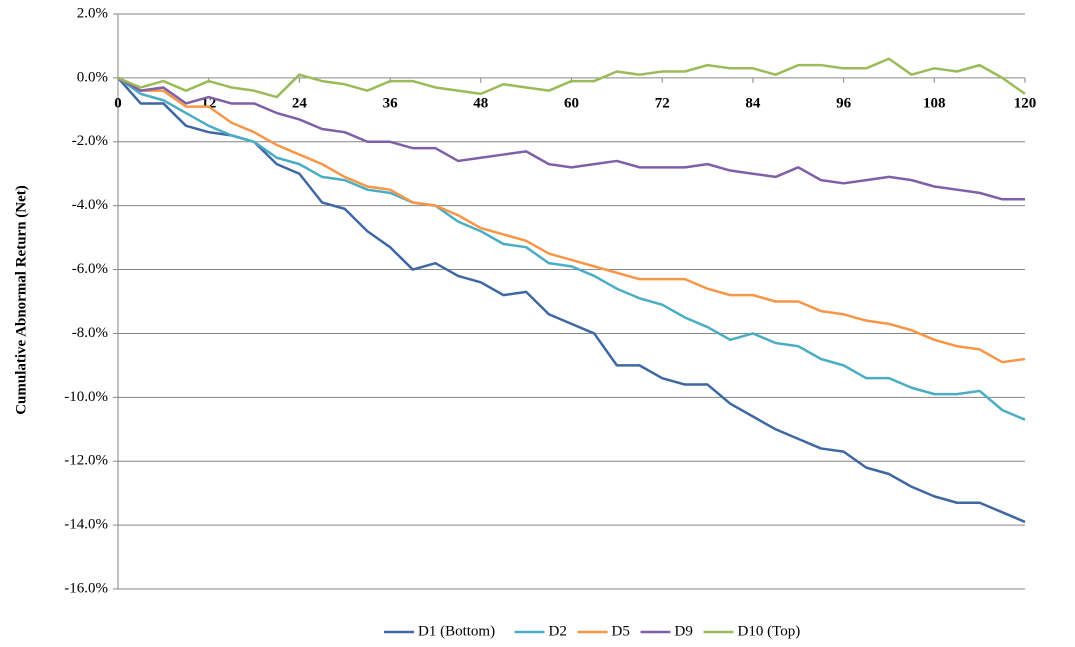 The height and width of the screenshot is (647, 1075). What do you see at coordinates (86, 525) in the screenshot?
I see `y-tick-label: -14.0%` at bounding box center [86, 525].